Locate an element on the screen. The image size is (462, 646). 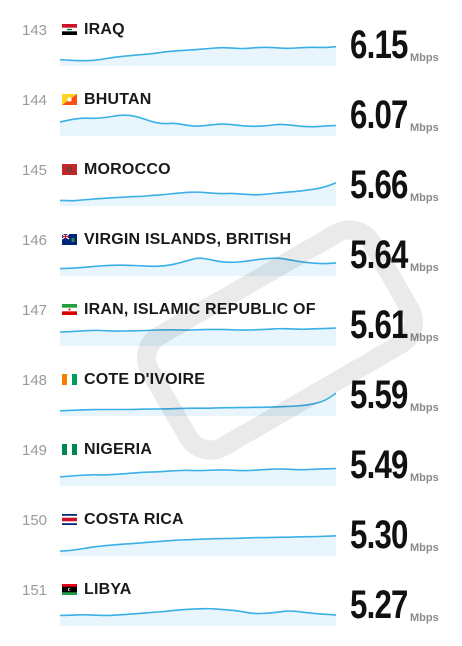
rank-number: 144 is located at coordinates (35, 100).